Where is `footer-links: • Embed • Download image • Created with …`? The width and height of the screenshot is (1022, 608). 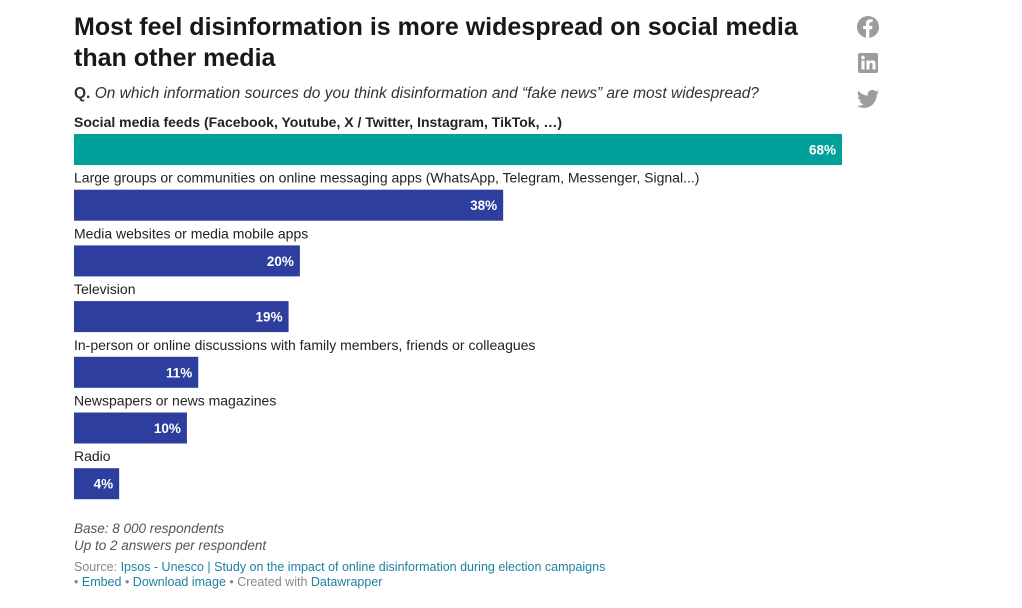
footer-links: • Embed • Download image • Created with … is located at coordinates (228, 582).